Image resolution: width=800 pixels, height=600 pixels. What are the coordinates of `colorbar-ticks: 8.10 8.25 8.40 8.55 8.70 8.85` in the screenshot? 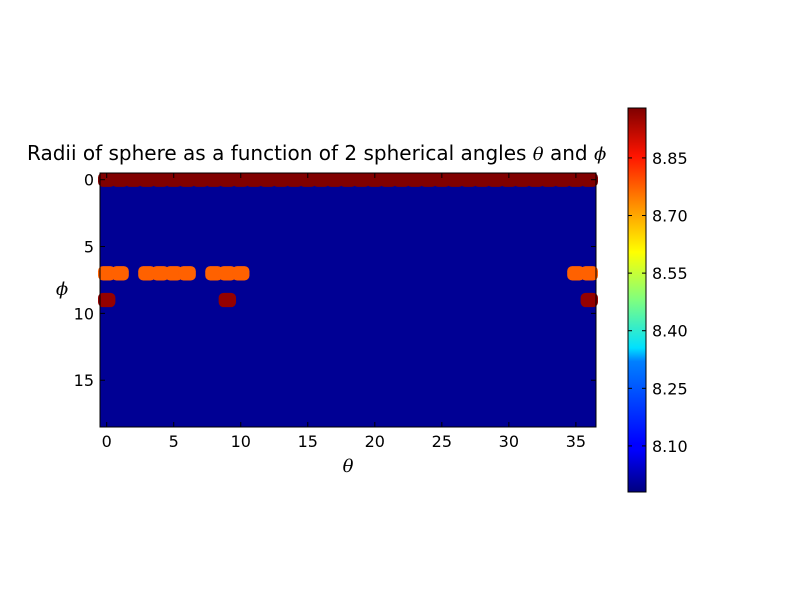 It's located at (658, 302).